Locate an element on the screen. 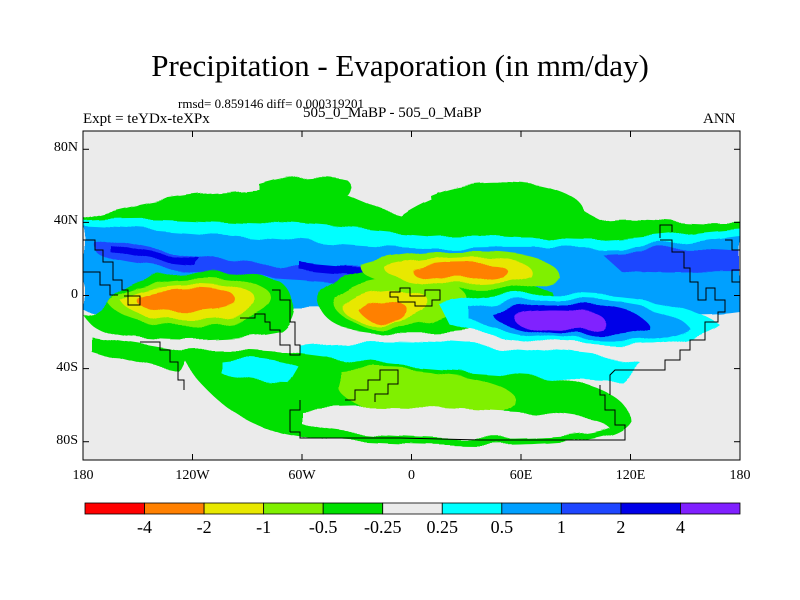  east-pacific-orange is located at coordinates (185, 299).